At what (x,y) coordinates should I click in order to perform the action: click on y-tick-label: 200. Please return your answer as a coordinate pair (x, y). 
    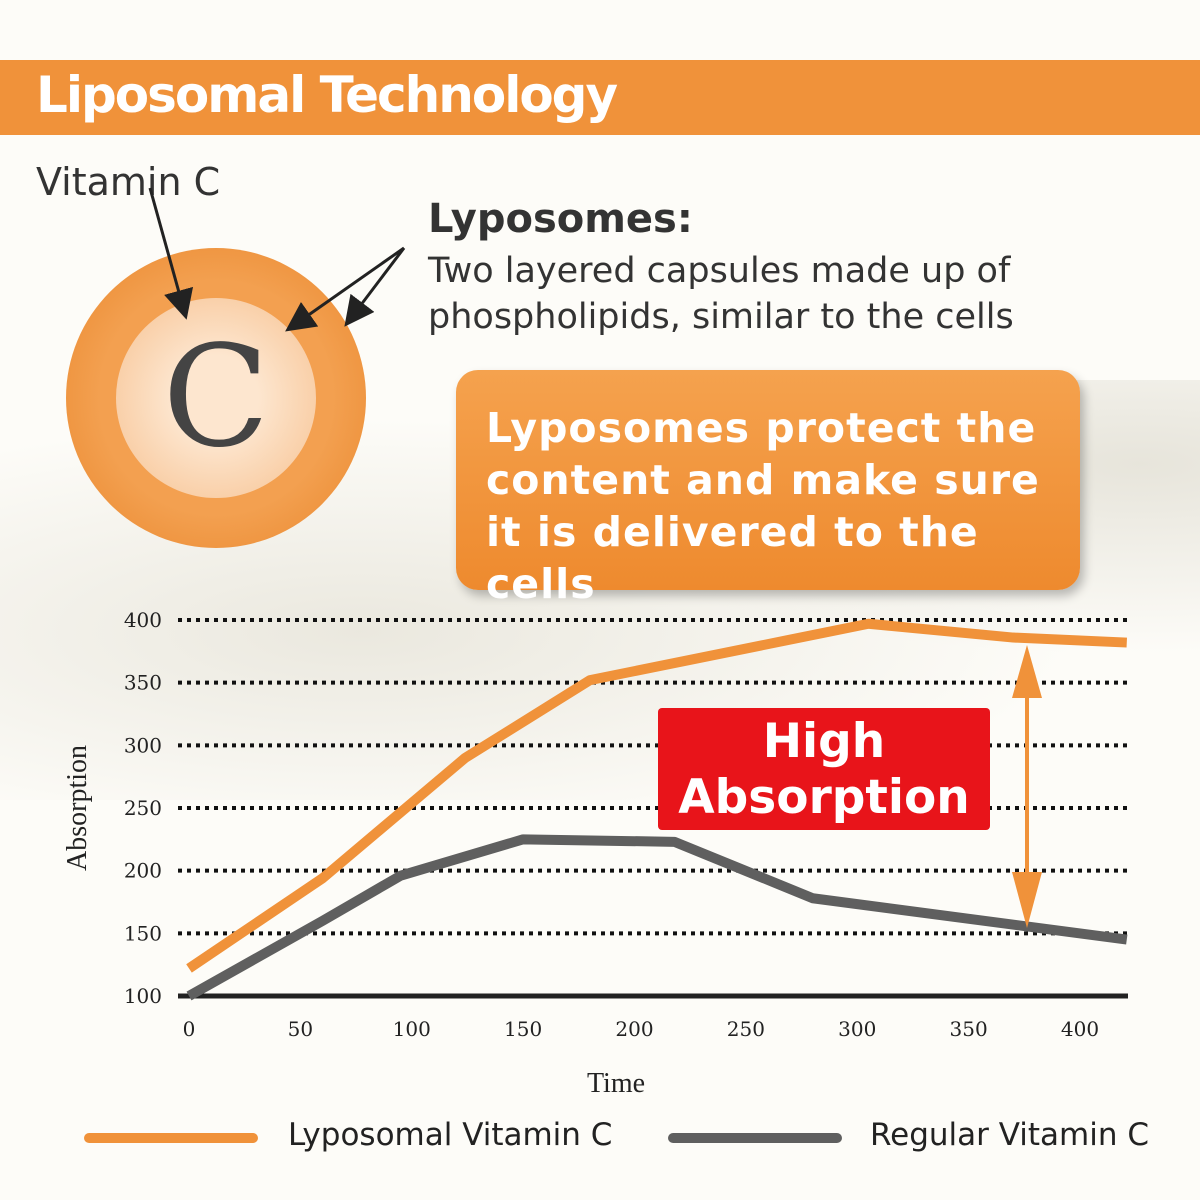
    Looking at the image, I should click on (143, 871).